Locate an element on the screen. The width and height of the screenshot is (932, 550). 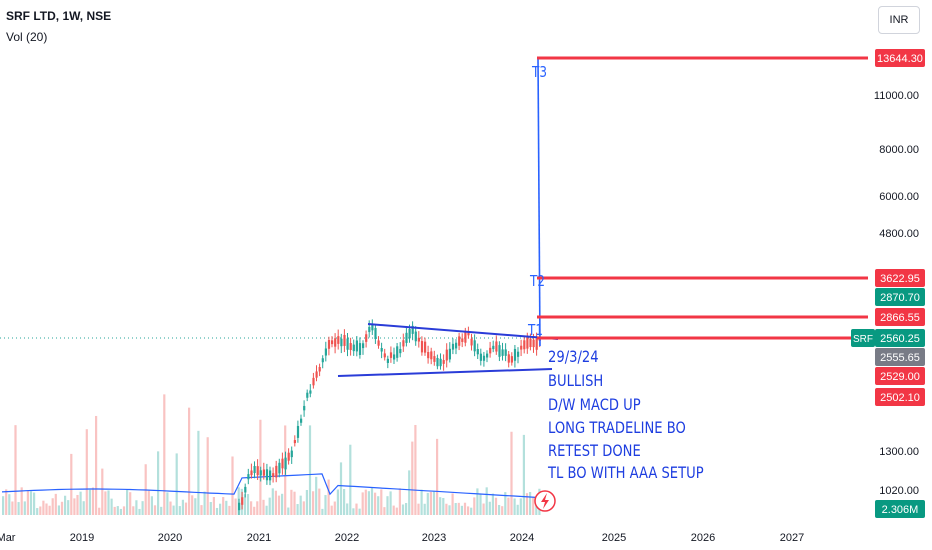
volume-indicator-label: Vol (20) is located at coordinates (27, 37).